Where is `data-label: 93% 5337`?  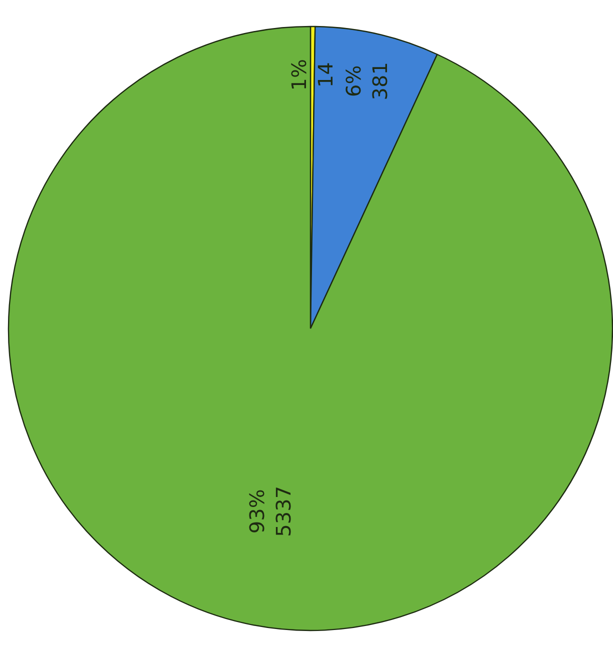
data-label: 93% 5337 is located at coordinates (270, 511).